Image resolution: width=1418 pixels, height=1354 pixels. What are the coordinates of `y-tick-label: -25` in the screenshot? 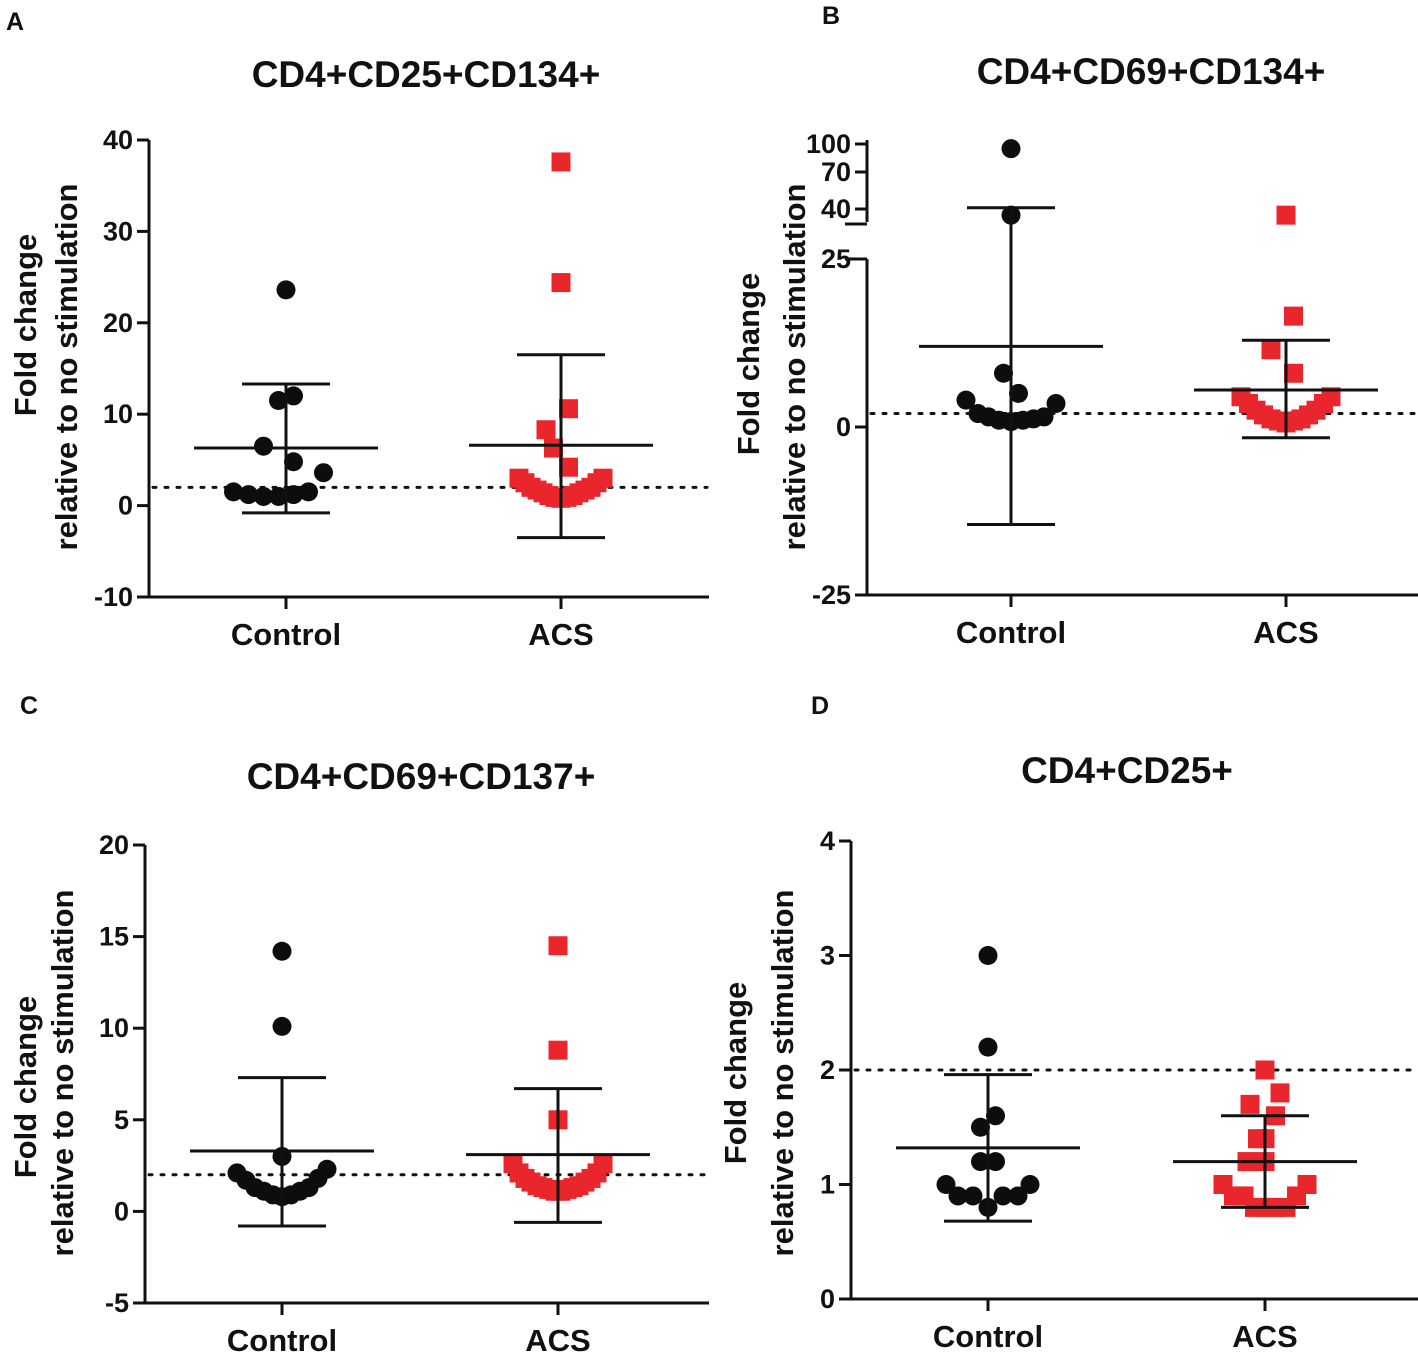 It's located at (831, 595).